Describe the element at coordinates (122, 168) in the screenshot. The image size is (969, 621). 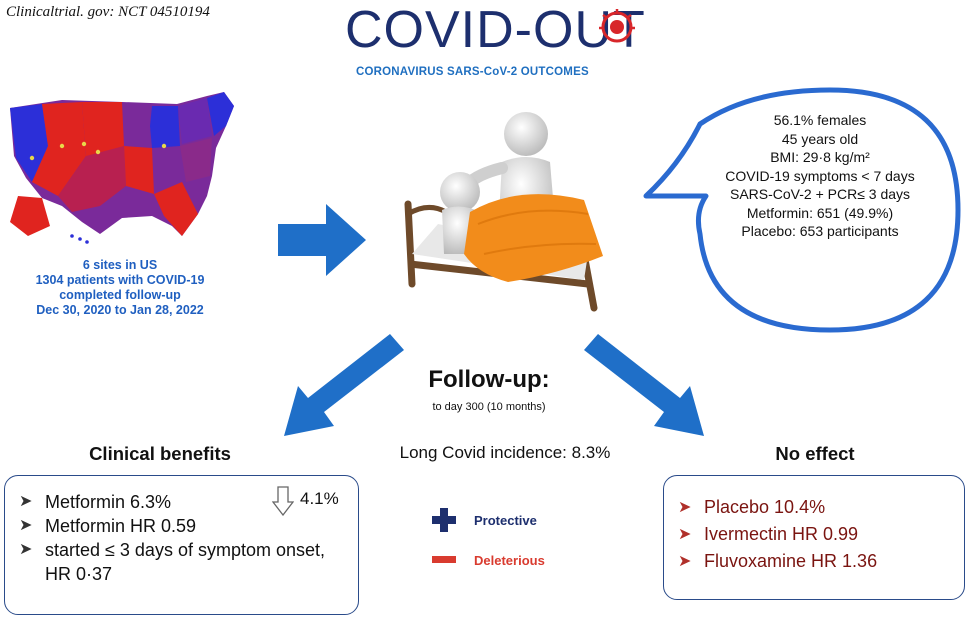
I see `us-map` at that location.